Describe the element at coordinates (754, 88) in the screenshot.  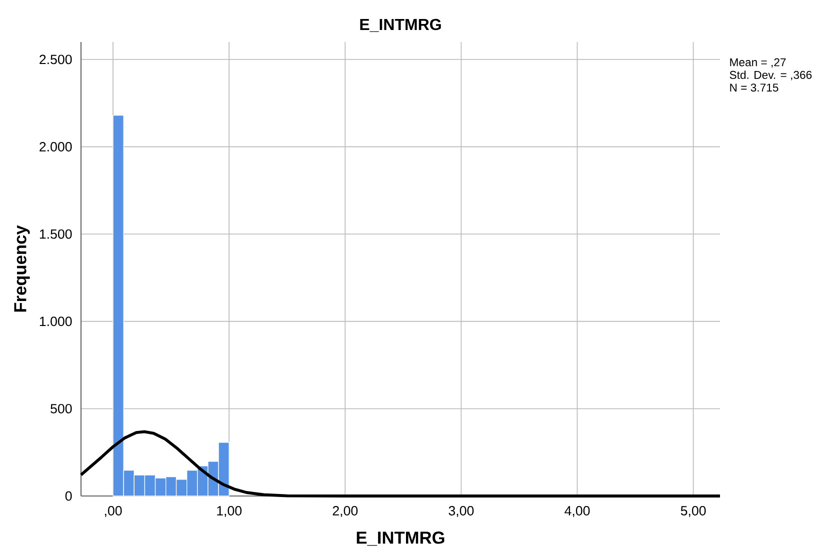
I see `text: N = 3.715` at that location.